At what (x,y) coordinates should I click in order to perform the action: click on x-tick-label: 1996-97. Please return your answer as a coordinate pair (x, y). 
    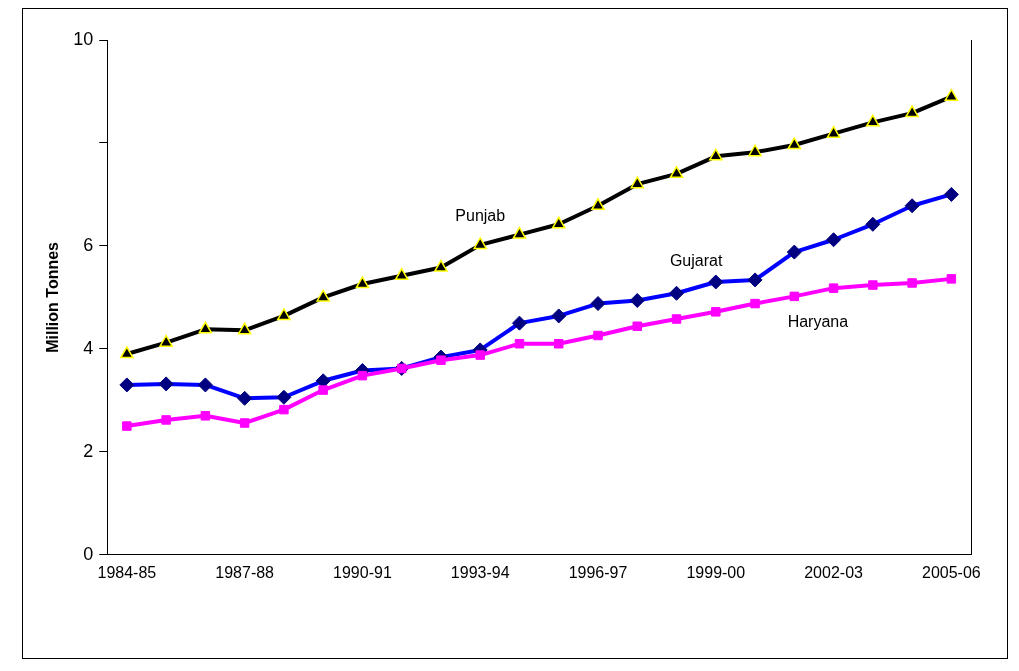
    Looking at the image, I should click on (598, 572).